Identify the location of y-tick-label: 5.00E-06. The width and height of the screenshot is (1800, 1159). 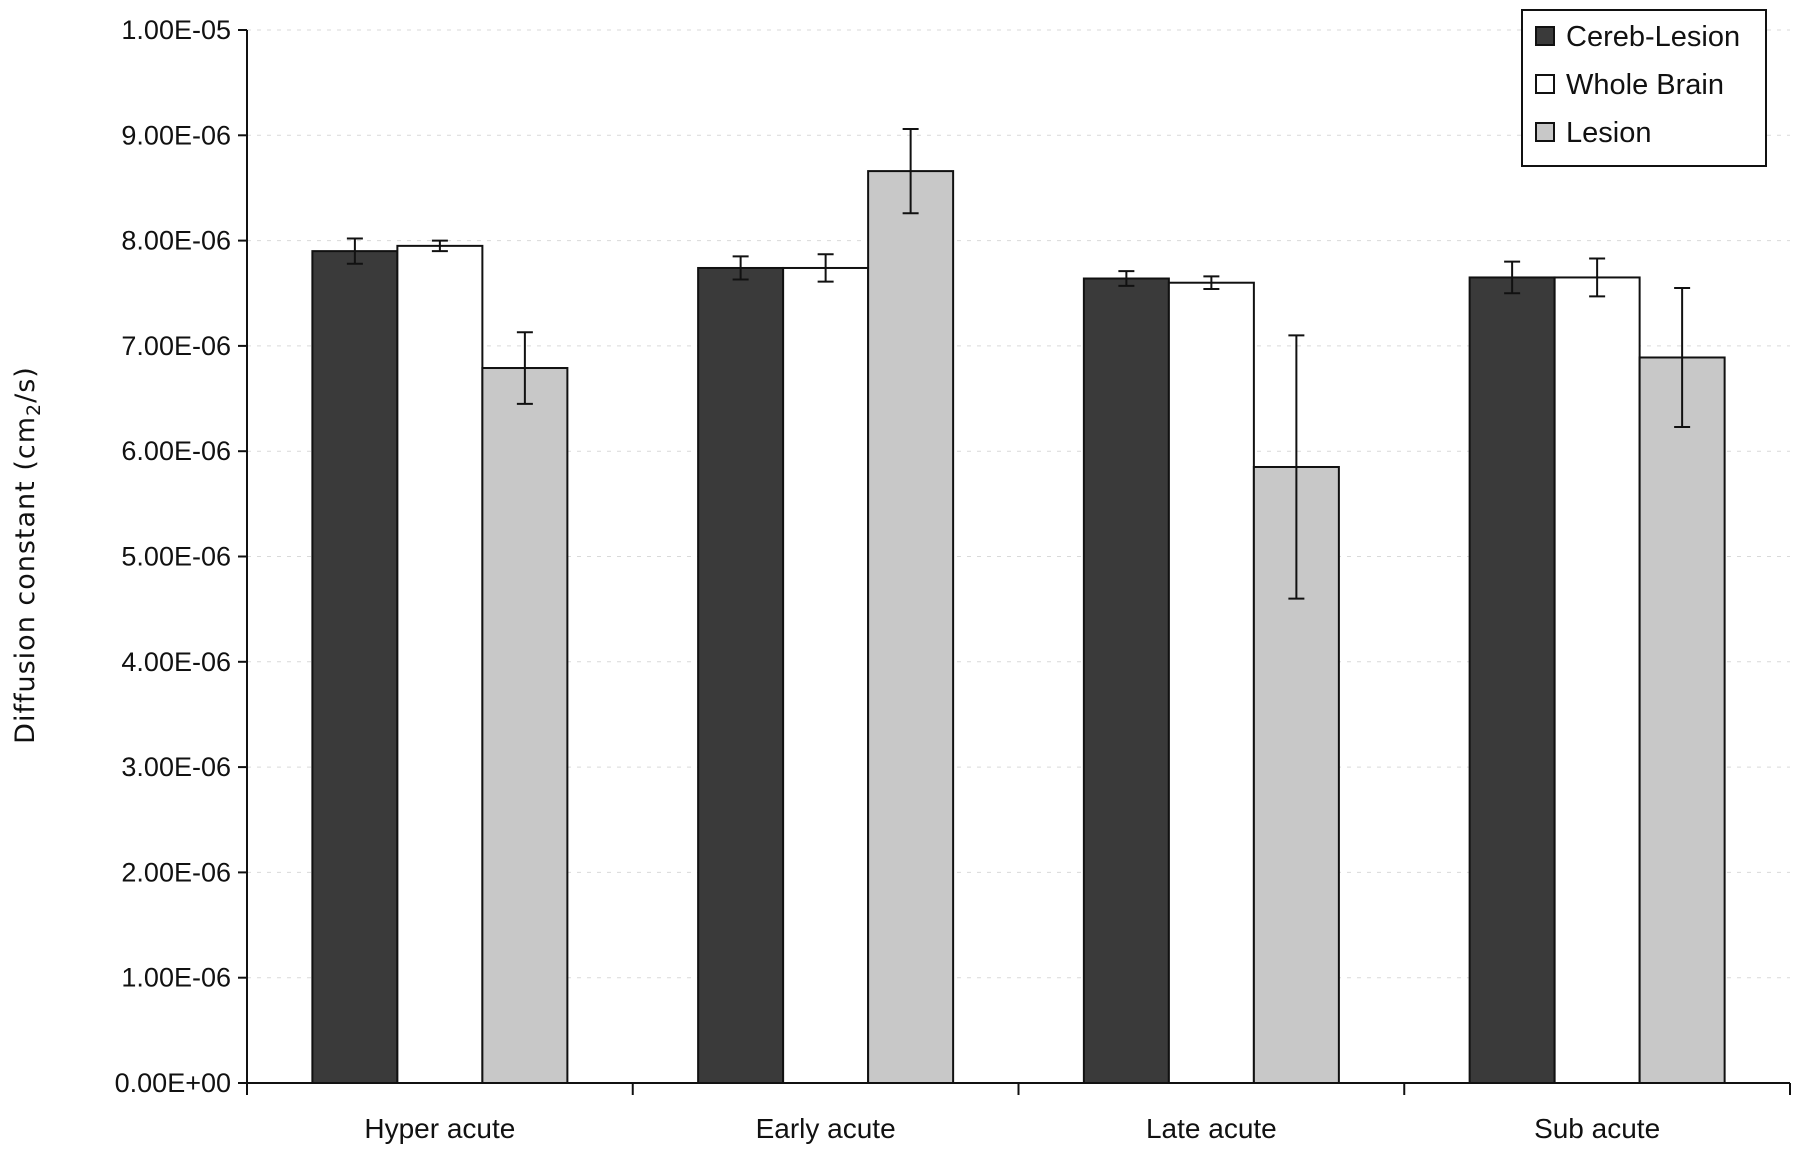
(176, 557).